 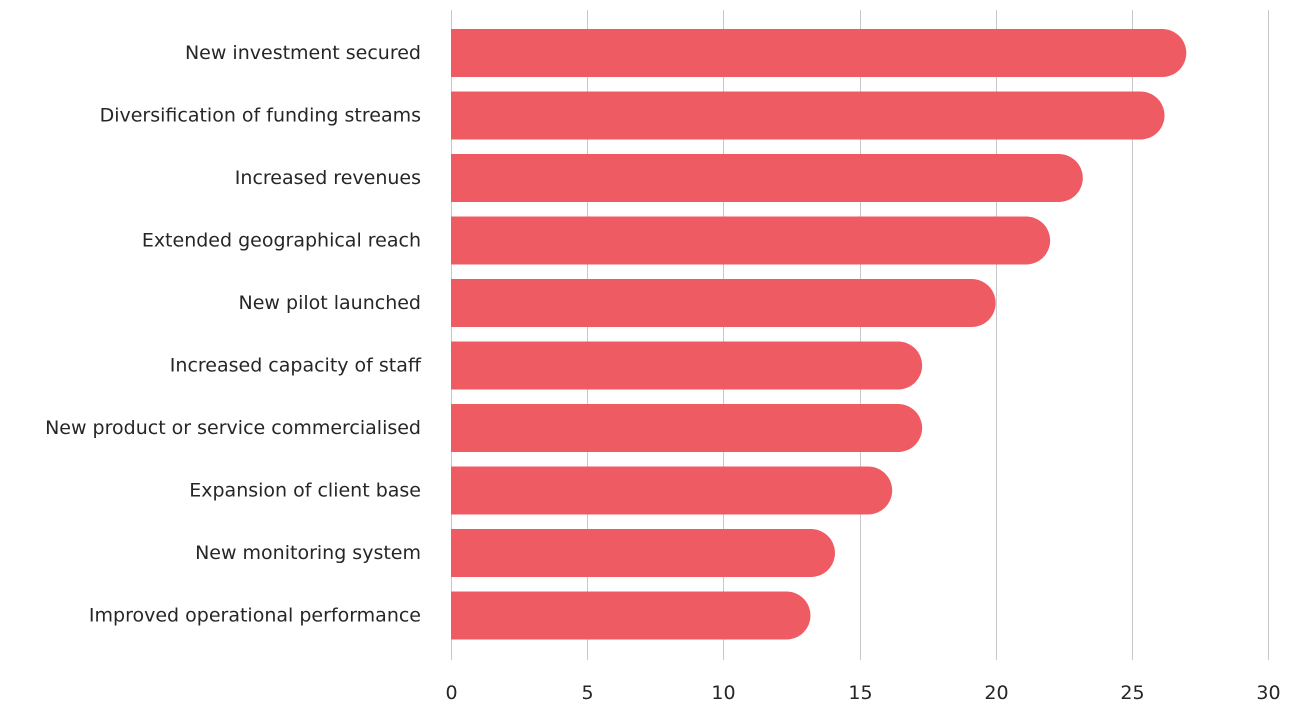 What do you see at coordinates (233, 428) in the screenshot?
I see `category-label: New product or service commercialised` at bounding box center [233, 428].